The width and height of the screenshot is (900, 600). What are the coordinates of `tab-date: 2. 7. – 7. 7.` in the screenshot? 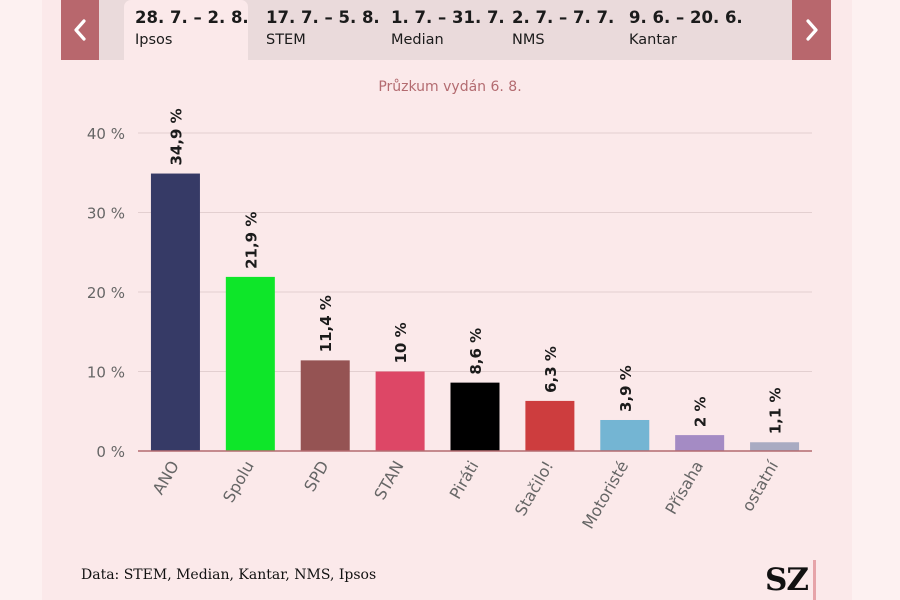 It's located at (563, 17).